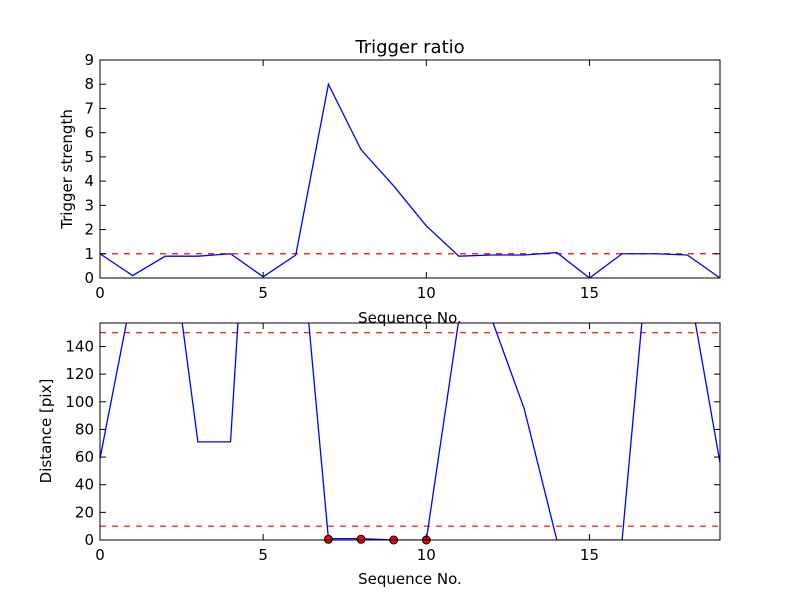 This screenshot has height=600, width=800. I want to click on bottom-y-tick-label: 100, so click(79, 402).